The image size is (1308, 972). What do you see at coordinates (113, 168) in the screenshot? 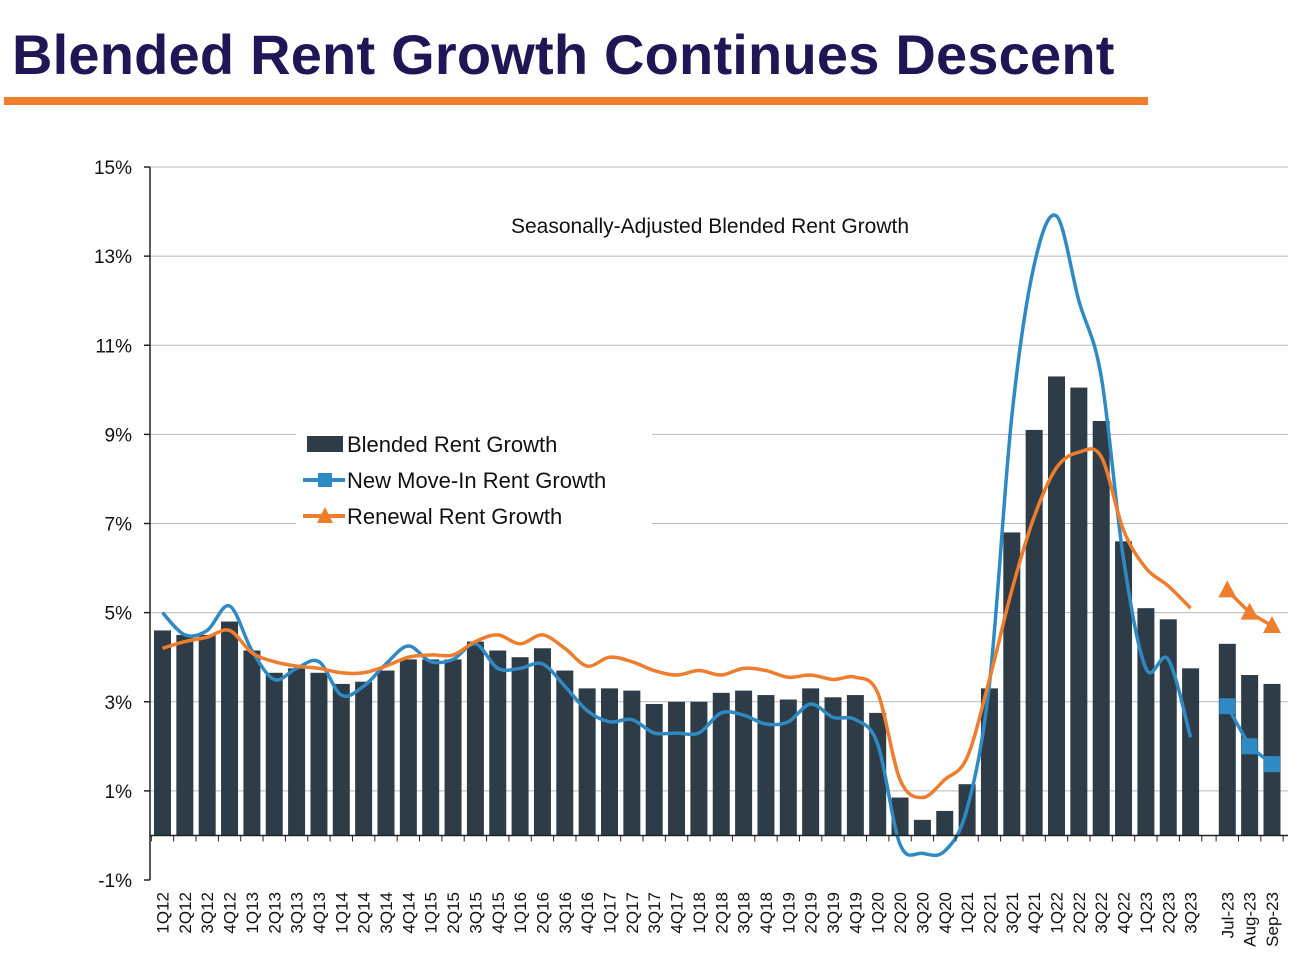
I see `y-tick-label: 15%` at bounding box center [113, 168].